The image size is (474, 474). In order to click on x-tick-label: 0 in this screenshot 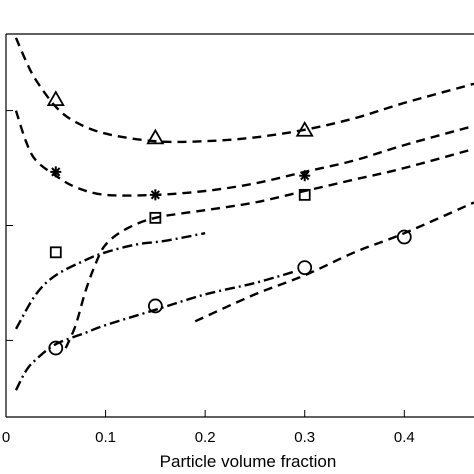, I will do `click(6, 437)`.